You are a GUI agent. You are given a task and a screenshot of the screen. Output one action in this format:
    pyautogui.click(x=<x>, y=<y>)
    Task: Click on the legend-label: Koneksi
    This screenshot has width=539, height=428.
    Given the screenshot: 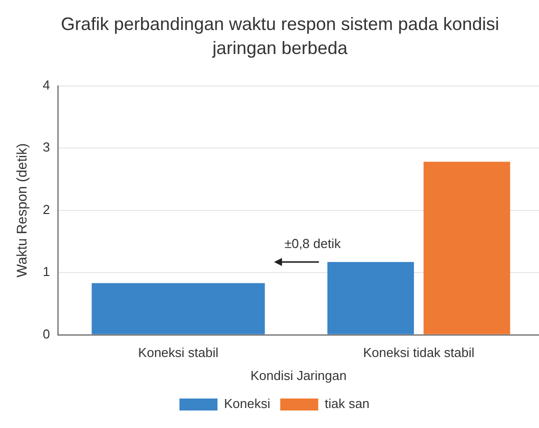 What is the action you would take?
    pyautogui.click(x=247, y=404)
    